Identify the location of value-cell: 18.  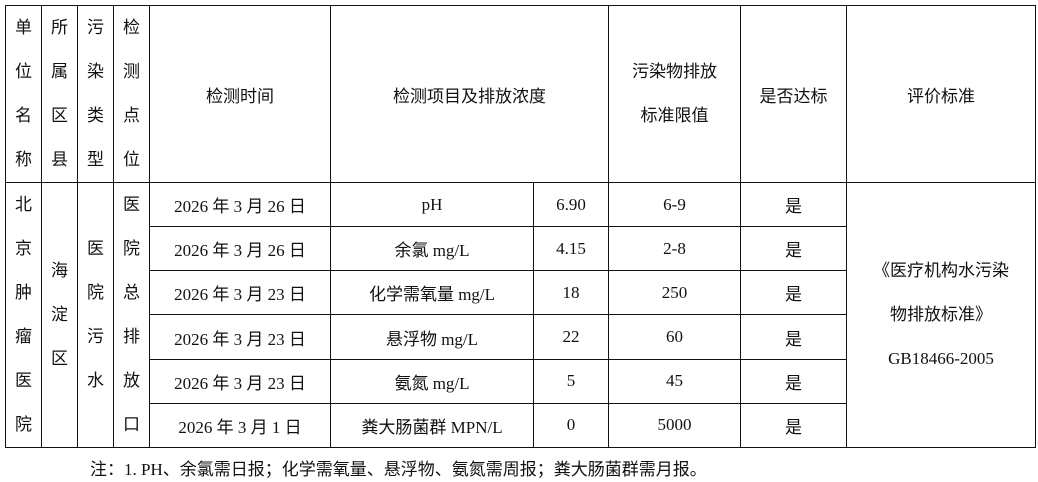
(571, 293).